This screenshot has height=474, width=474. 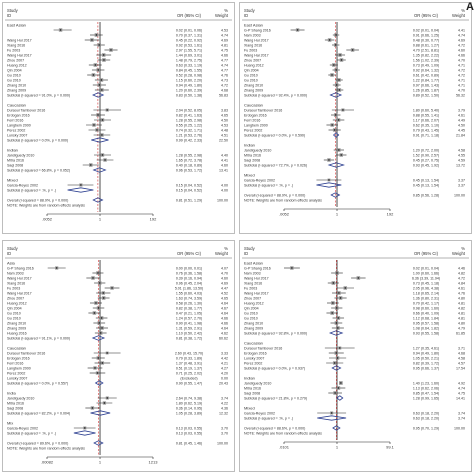 What do you see at coordinates (461, 61) in the screenshot?
I see `study-weight: 4.70` at bounding box center [461, 61].